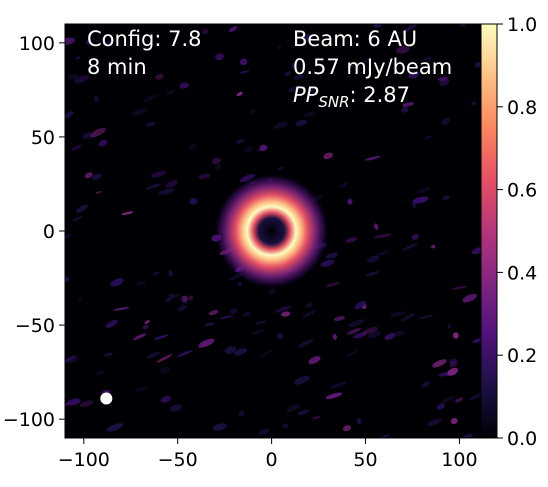 Image resolution: width=548 pixels, height=487 pixels. What do you see at coordinates (372, 67) in the screenshot?
I see `sensitivity-label: 0.57 mJy/beam` at bounding box center [372, 67].